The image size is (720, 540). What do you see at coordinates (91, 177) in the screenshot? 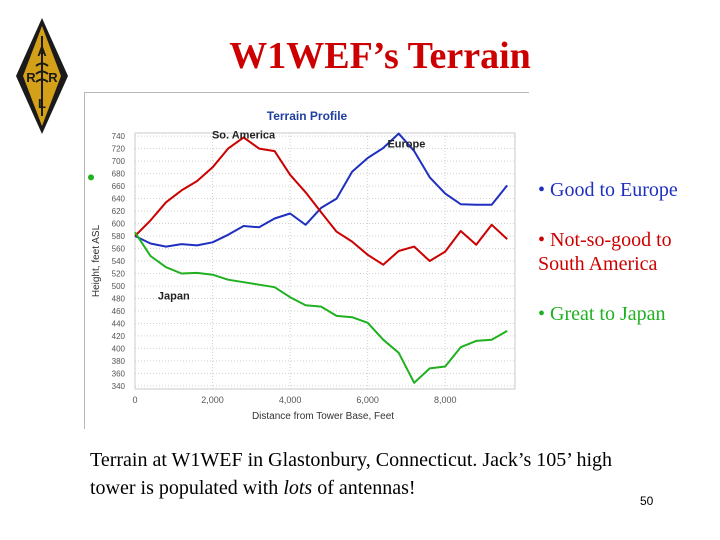
I see `start-marker` at bounding box center [91, 177].